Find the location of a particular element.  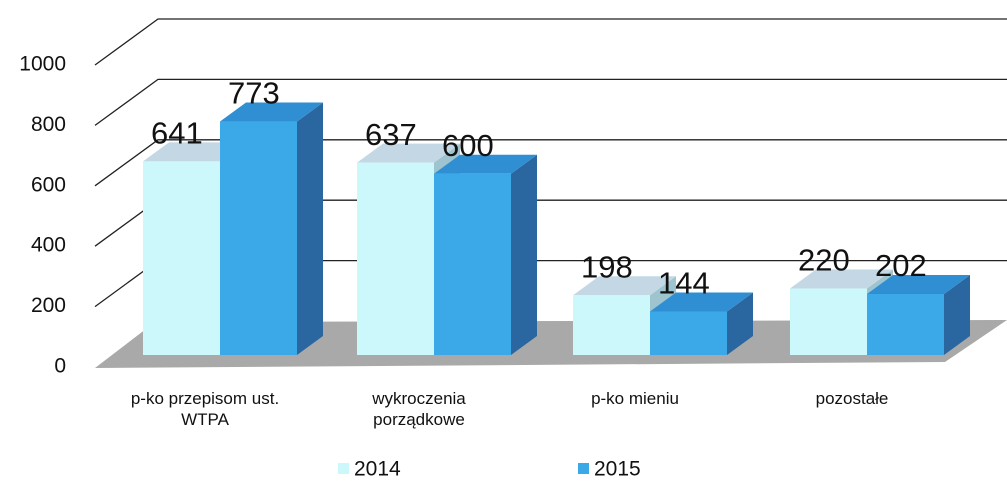

x-tick-label: wykroczenia porządkowe is located at coordinates (419, 409).